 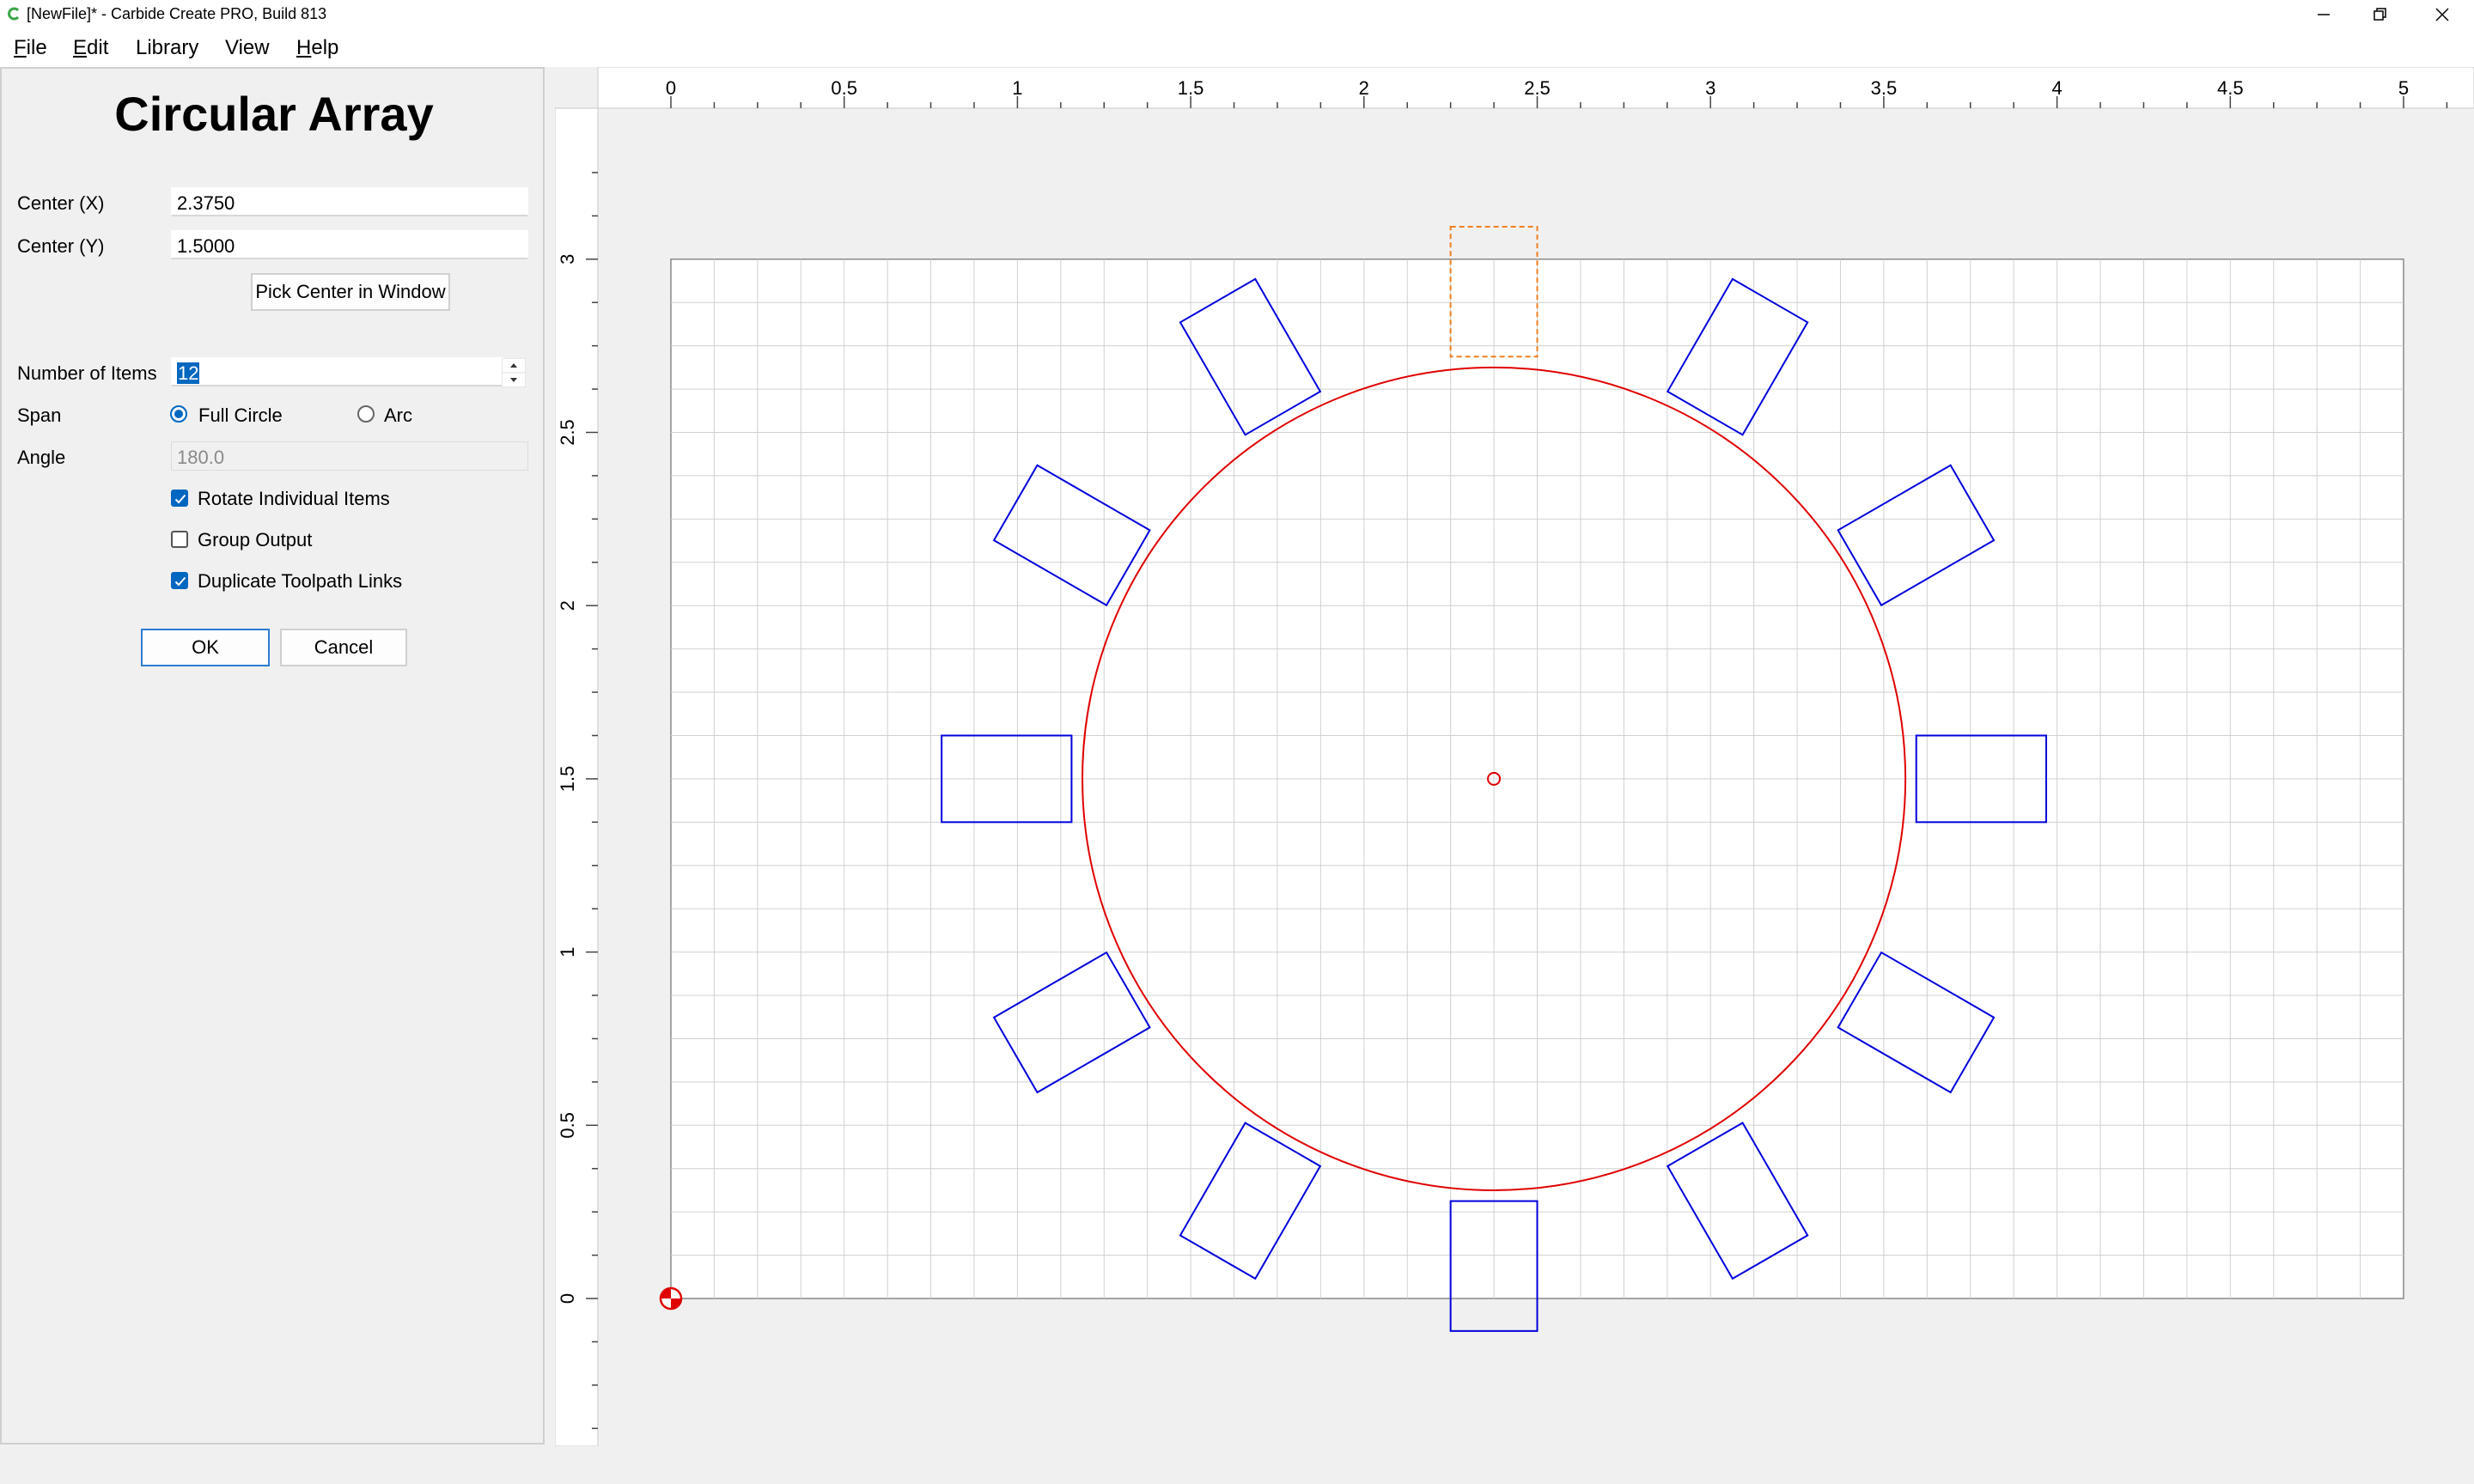 I want to click on menu-help: Help, so click(x=317, y=47).